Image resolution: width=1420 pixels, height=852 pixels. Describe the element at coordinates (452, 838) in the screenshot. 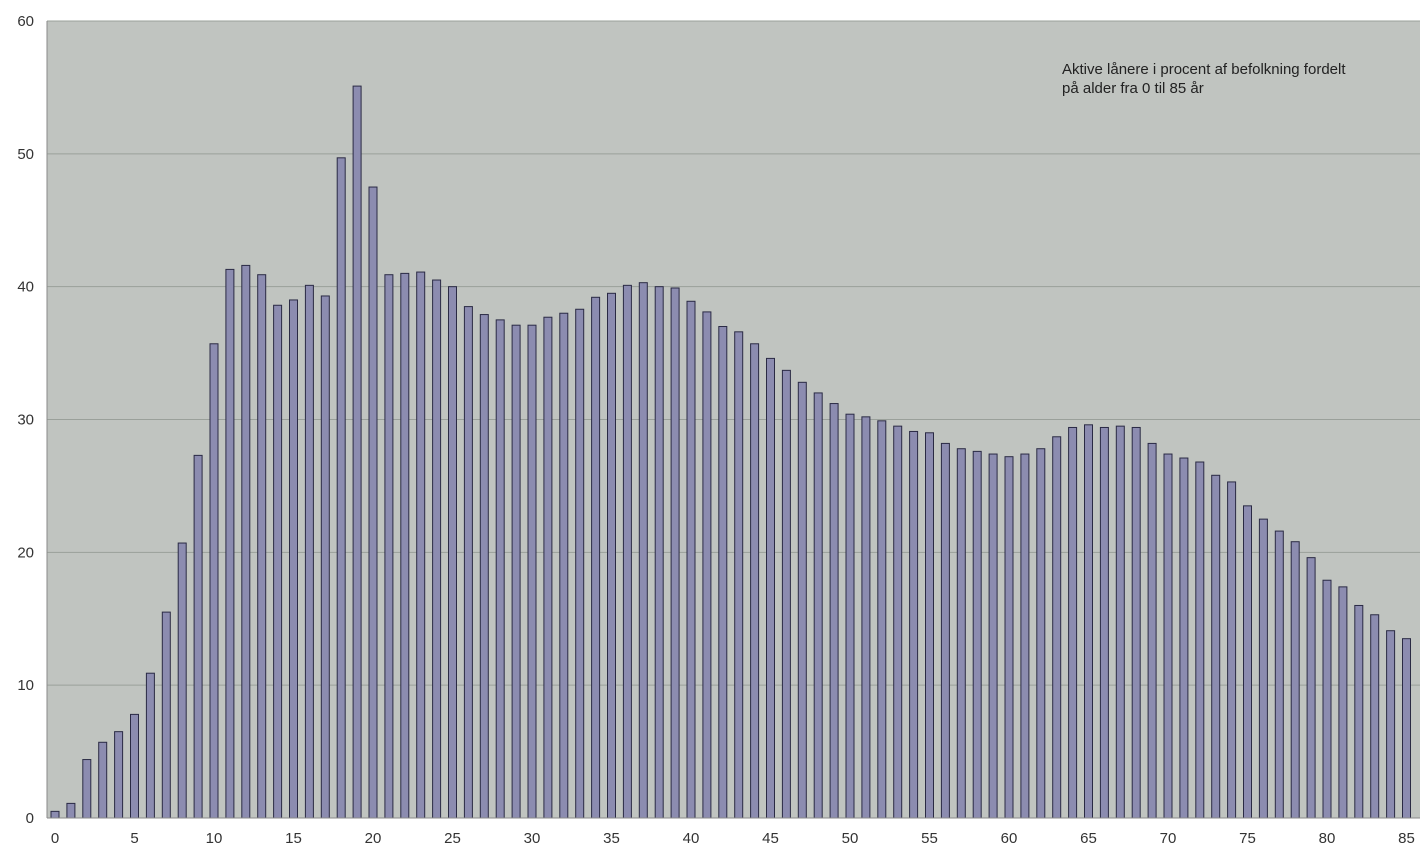

I see `x-tick-label-25: 25` at that location.